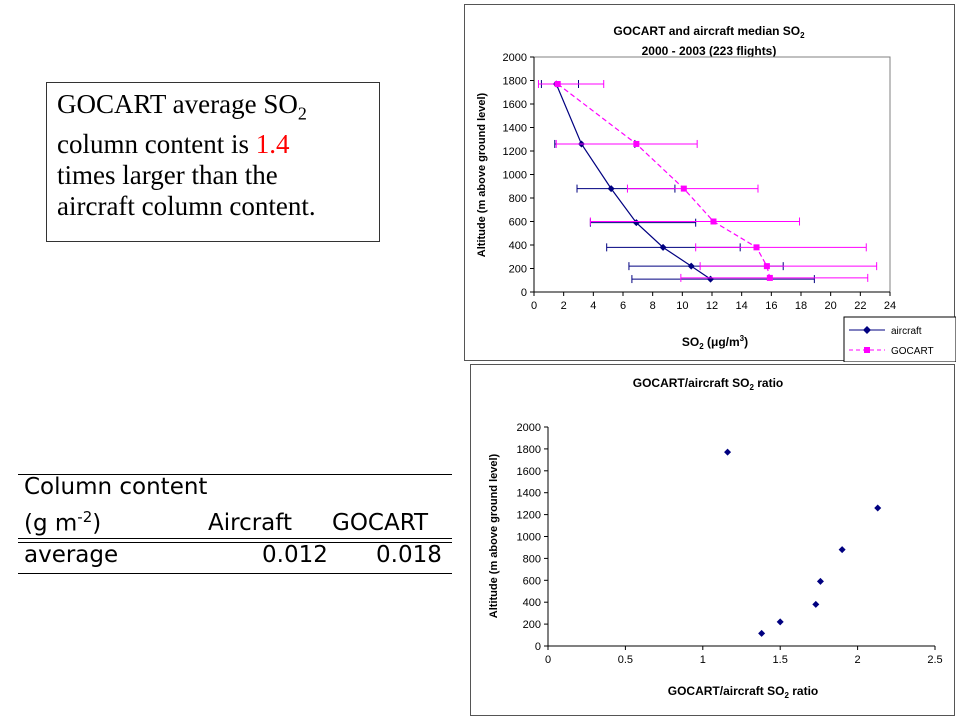 Image resolution: width=960 pixels, height=722 pixels. What do you see at coordinates (712, 306) in the screenshot?
I see `chart1-xtick-label: 12` at bounding box center [712, 306].